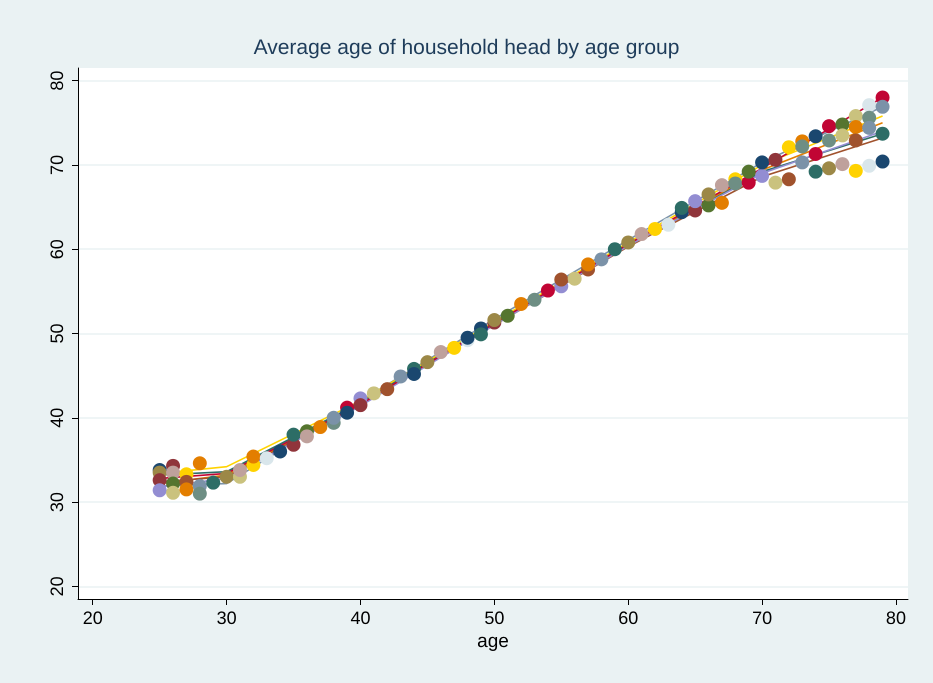 The width and height of the screenshot is (933, 683). What do you see at coordinates (57, 249) in the screenshot?
I see `y-tick-label: 60` at bounding box center [57, 249].